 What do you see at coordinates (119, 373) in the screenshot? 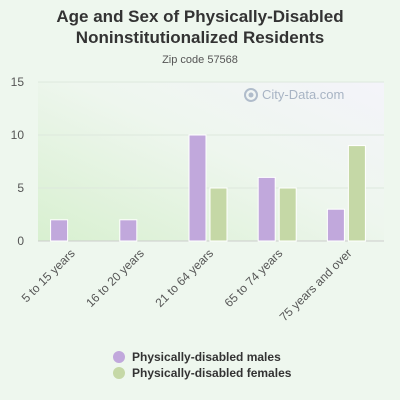
I see `legend-swatch-females` at bounding box center [119, 373].